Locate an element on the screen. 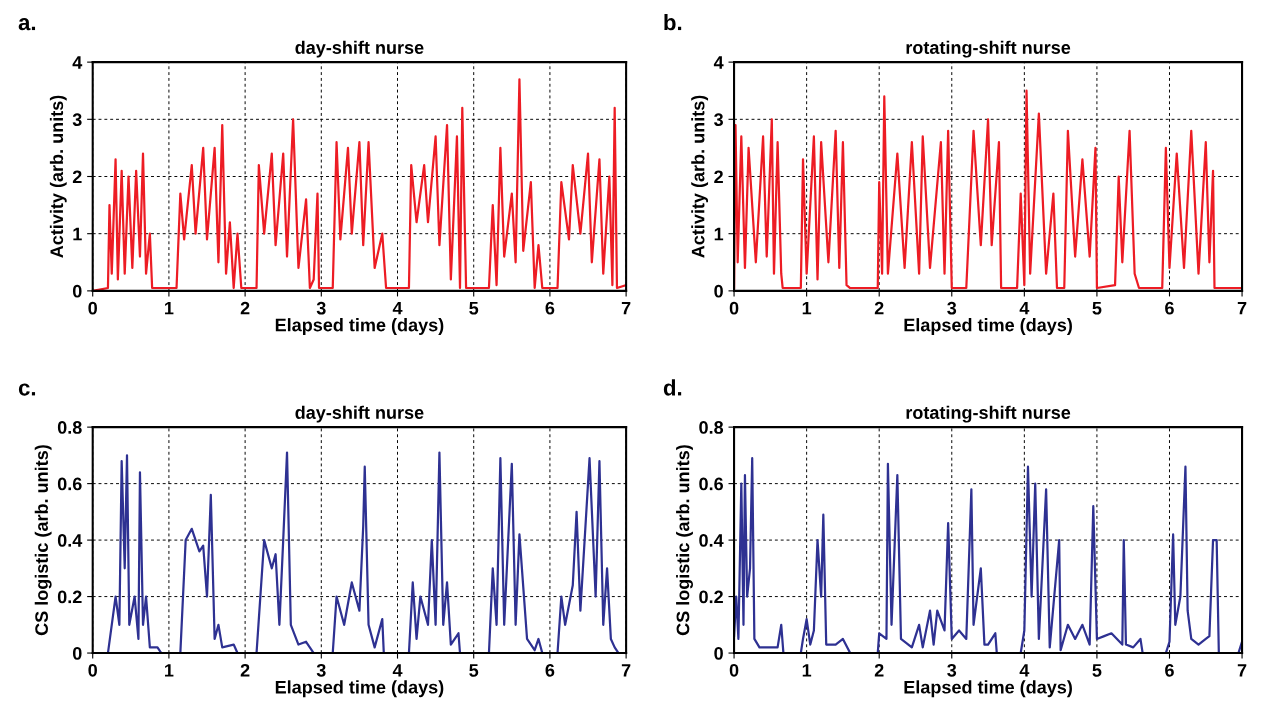 This screenshot has width=1270, height=706. text: a. is located at coordinates (27, 24).